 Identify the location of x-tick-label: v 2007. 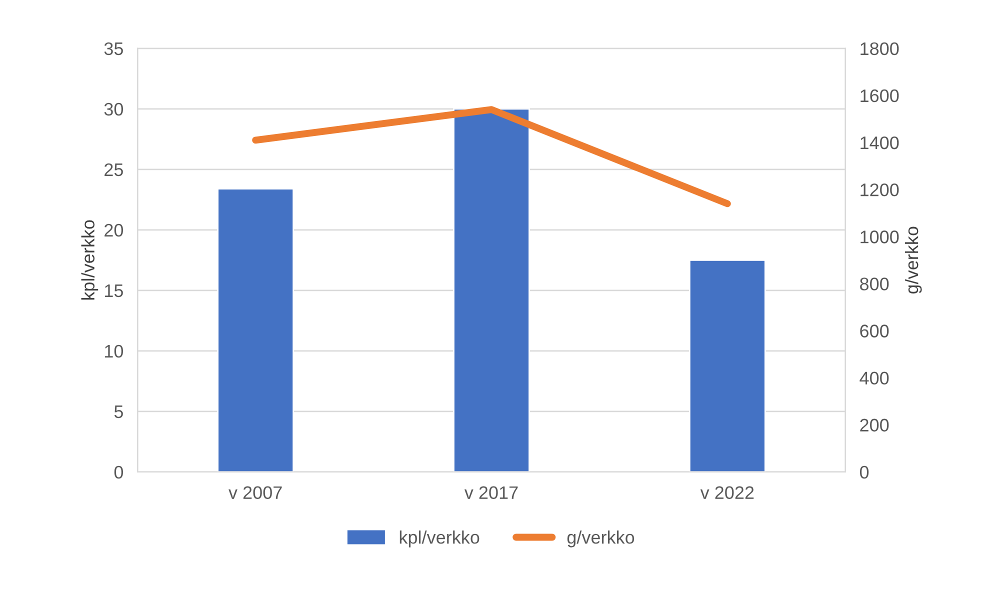
(255, 493).